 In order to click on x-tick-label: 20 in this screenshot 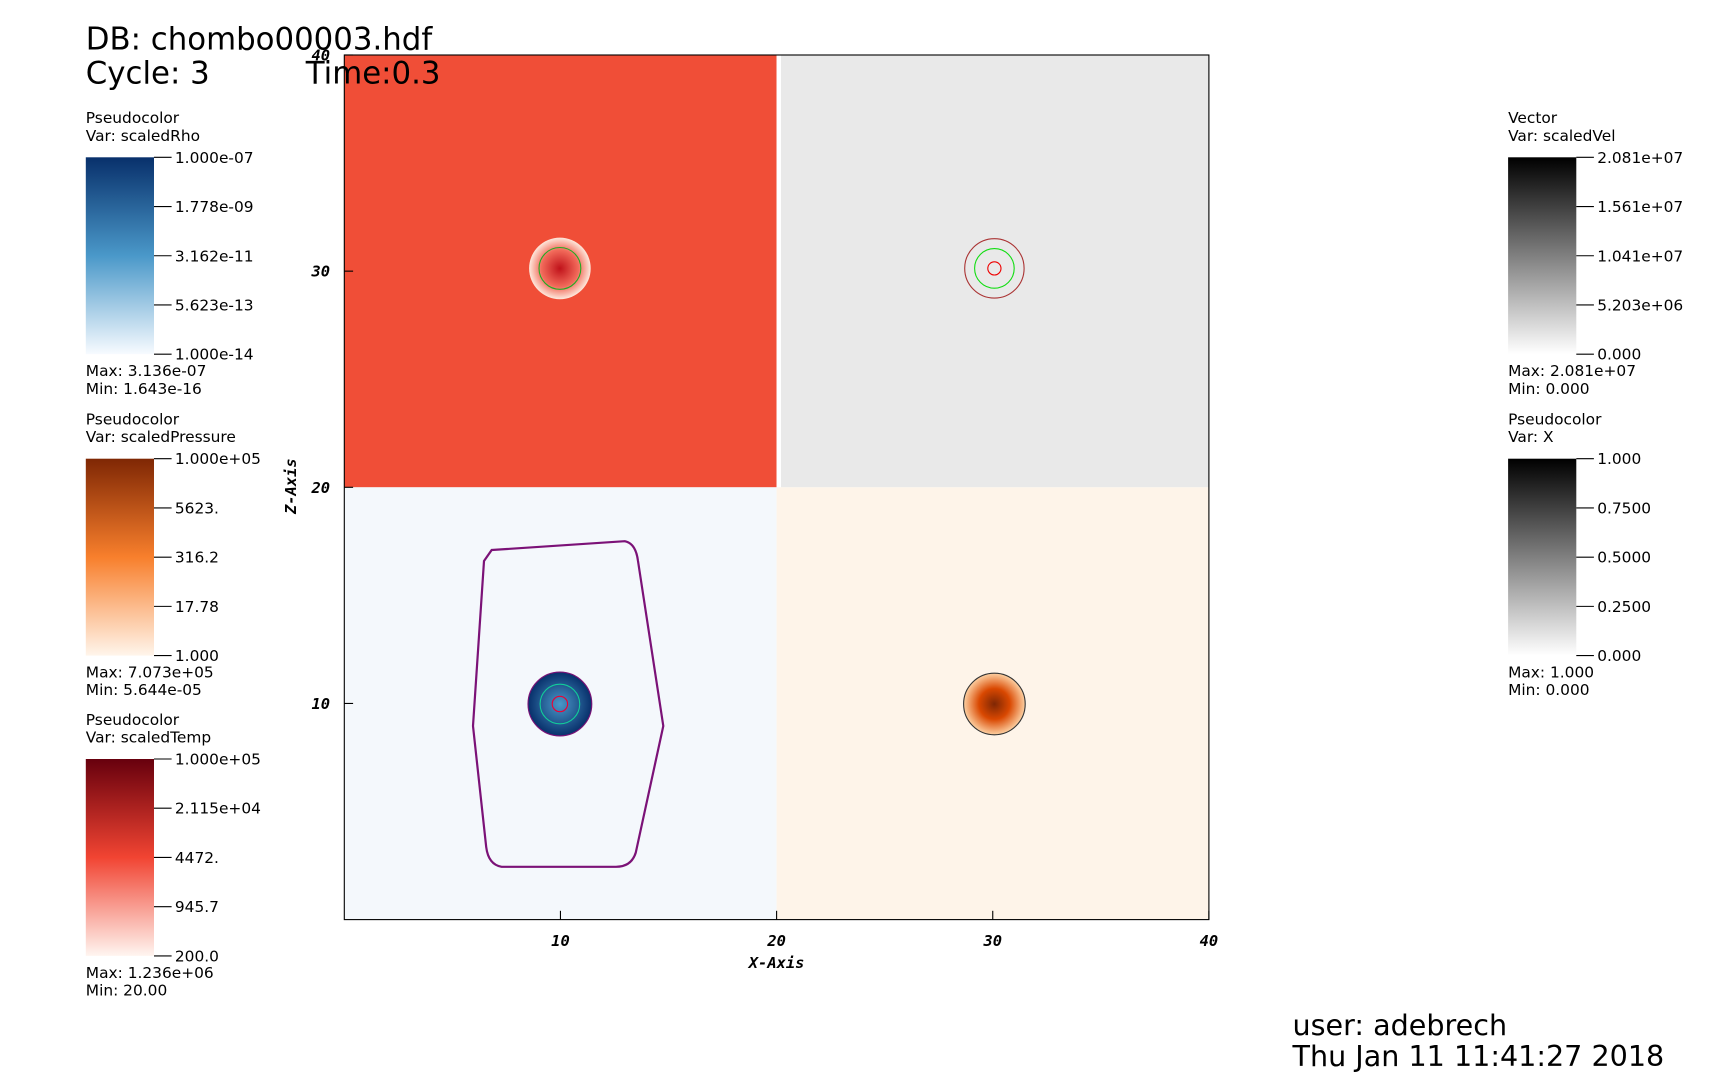, I will do `click(776, 941)`.